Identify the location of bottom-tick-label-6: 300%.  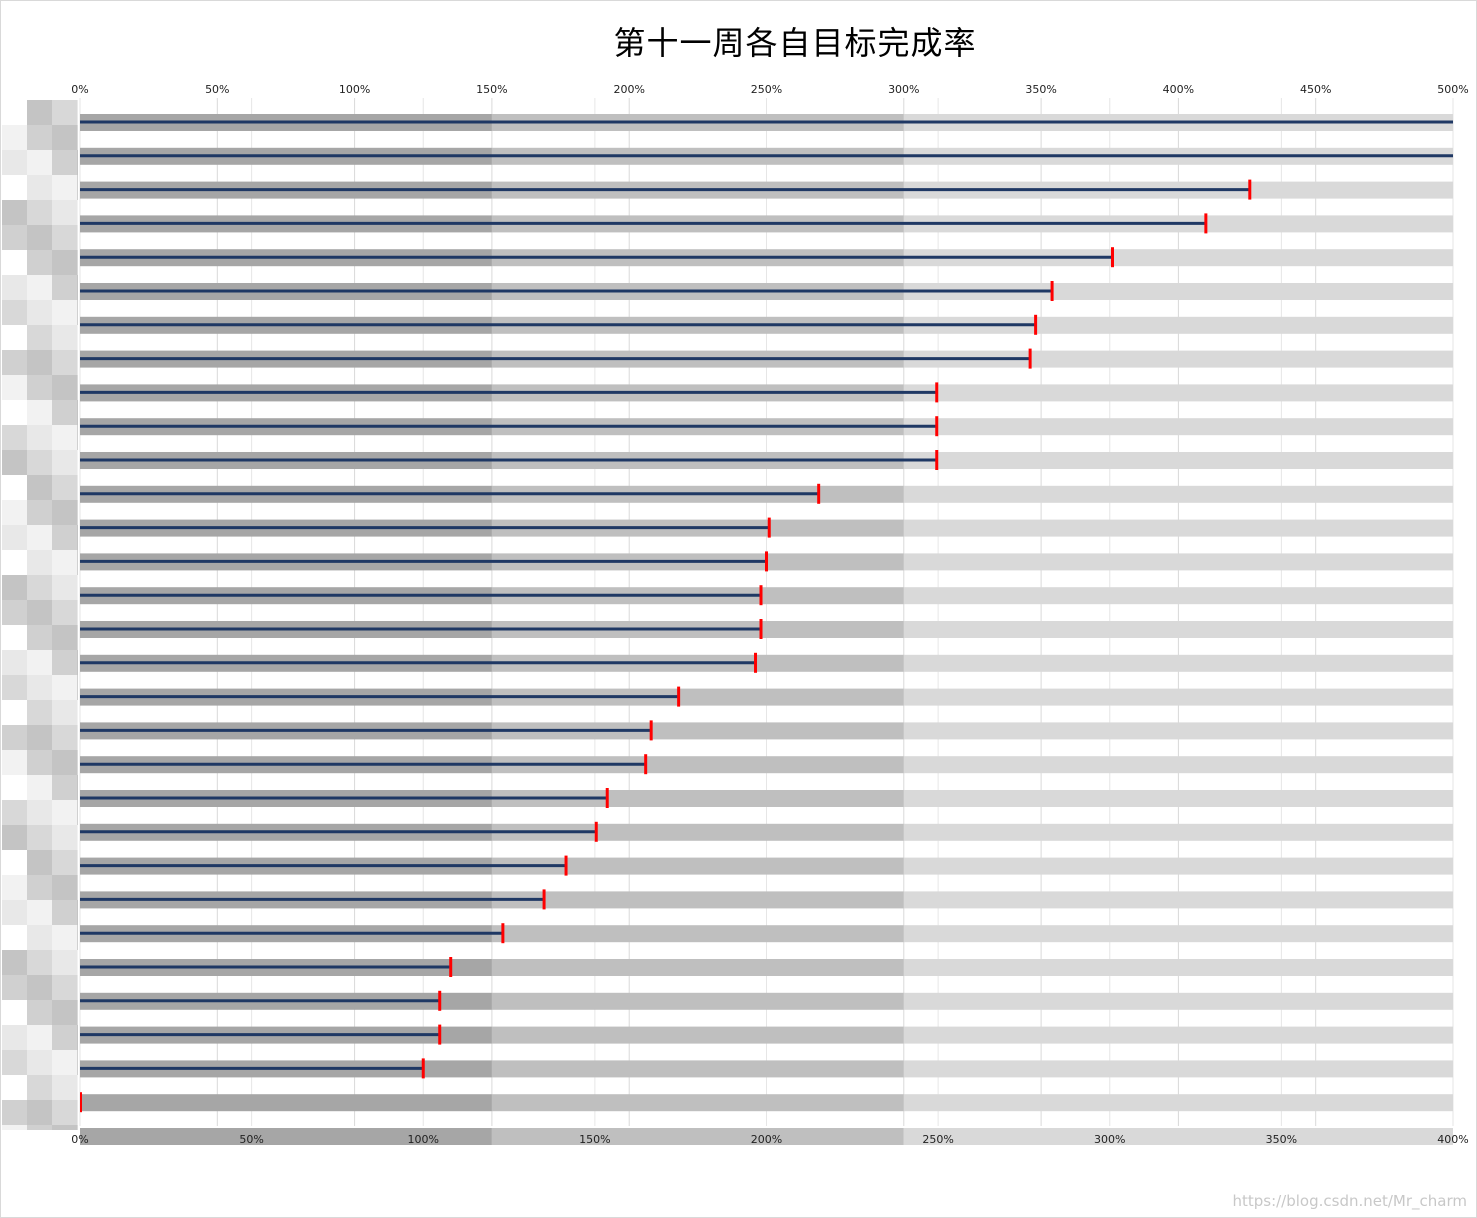
(1109, 1139).